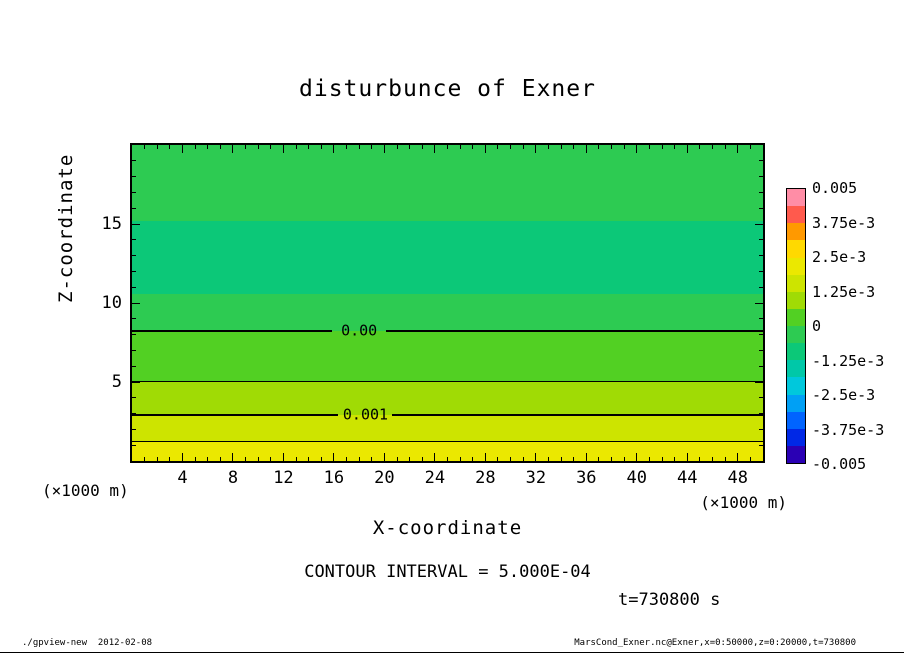 The height and width of the screenshot is (654, 904). What do you see at coordinates (835, 188) in the screenshot?
I see `colorbar-label: 0.005` at bounding box center [835, 188].